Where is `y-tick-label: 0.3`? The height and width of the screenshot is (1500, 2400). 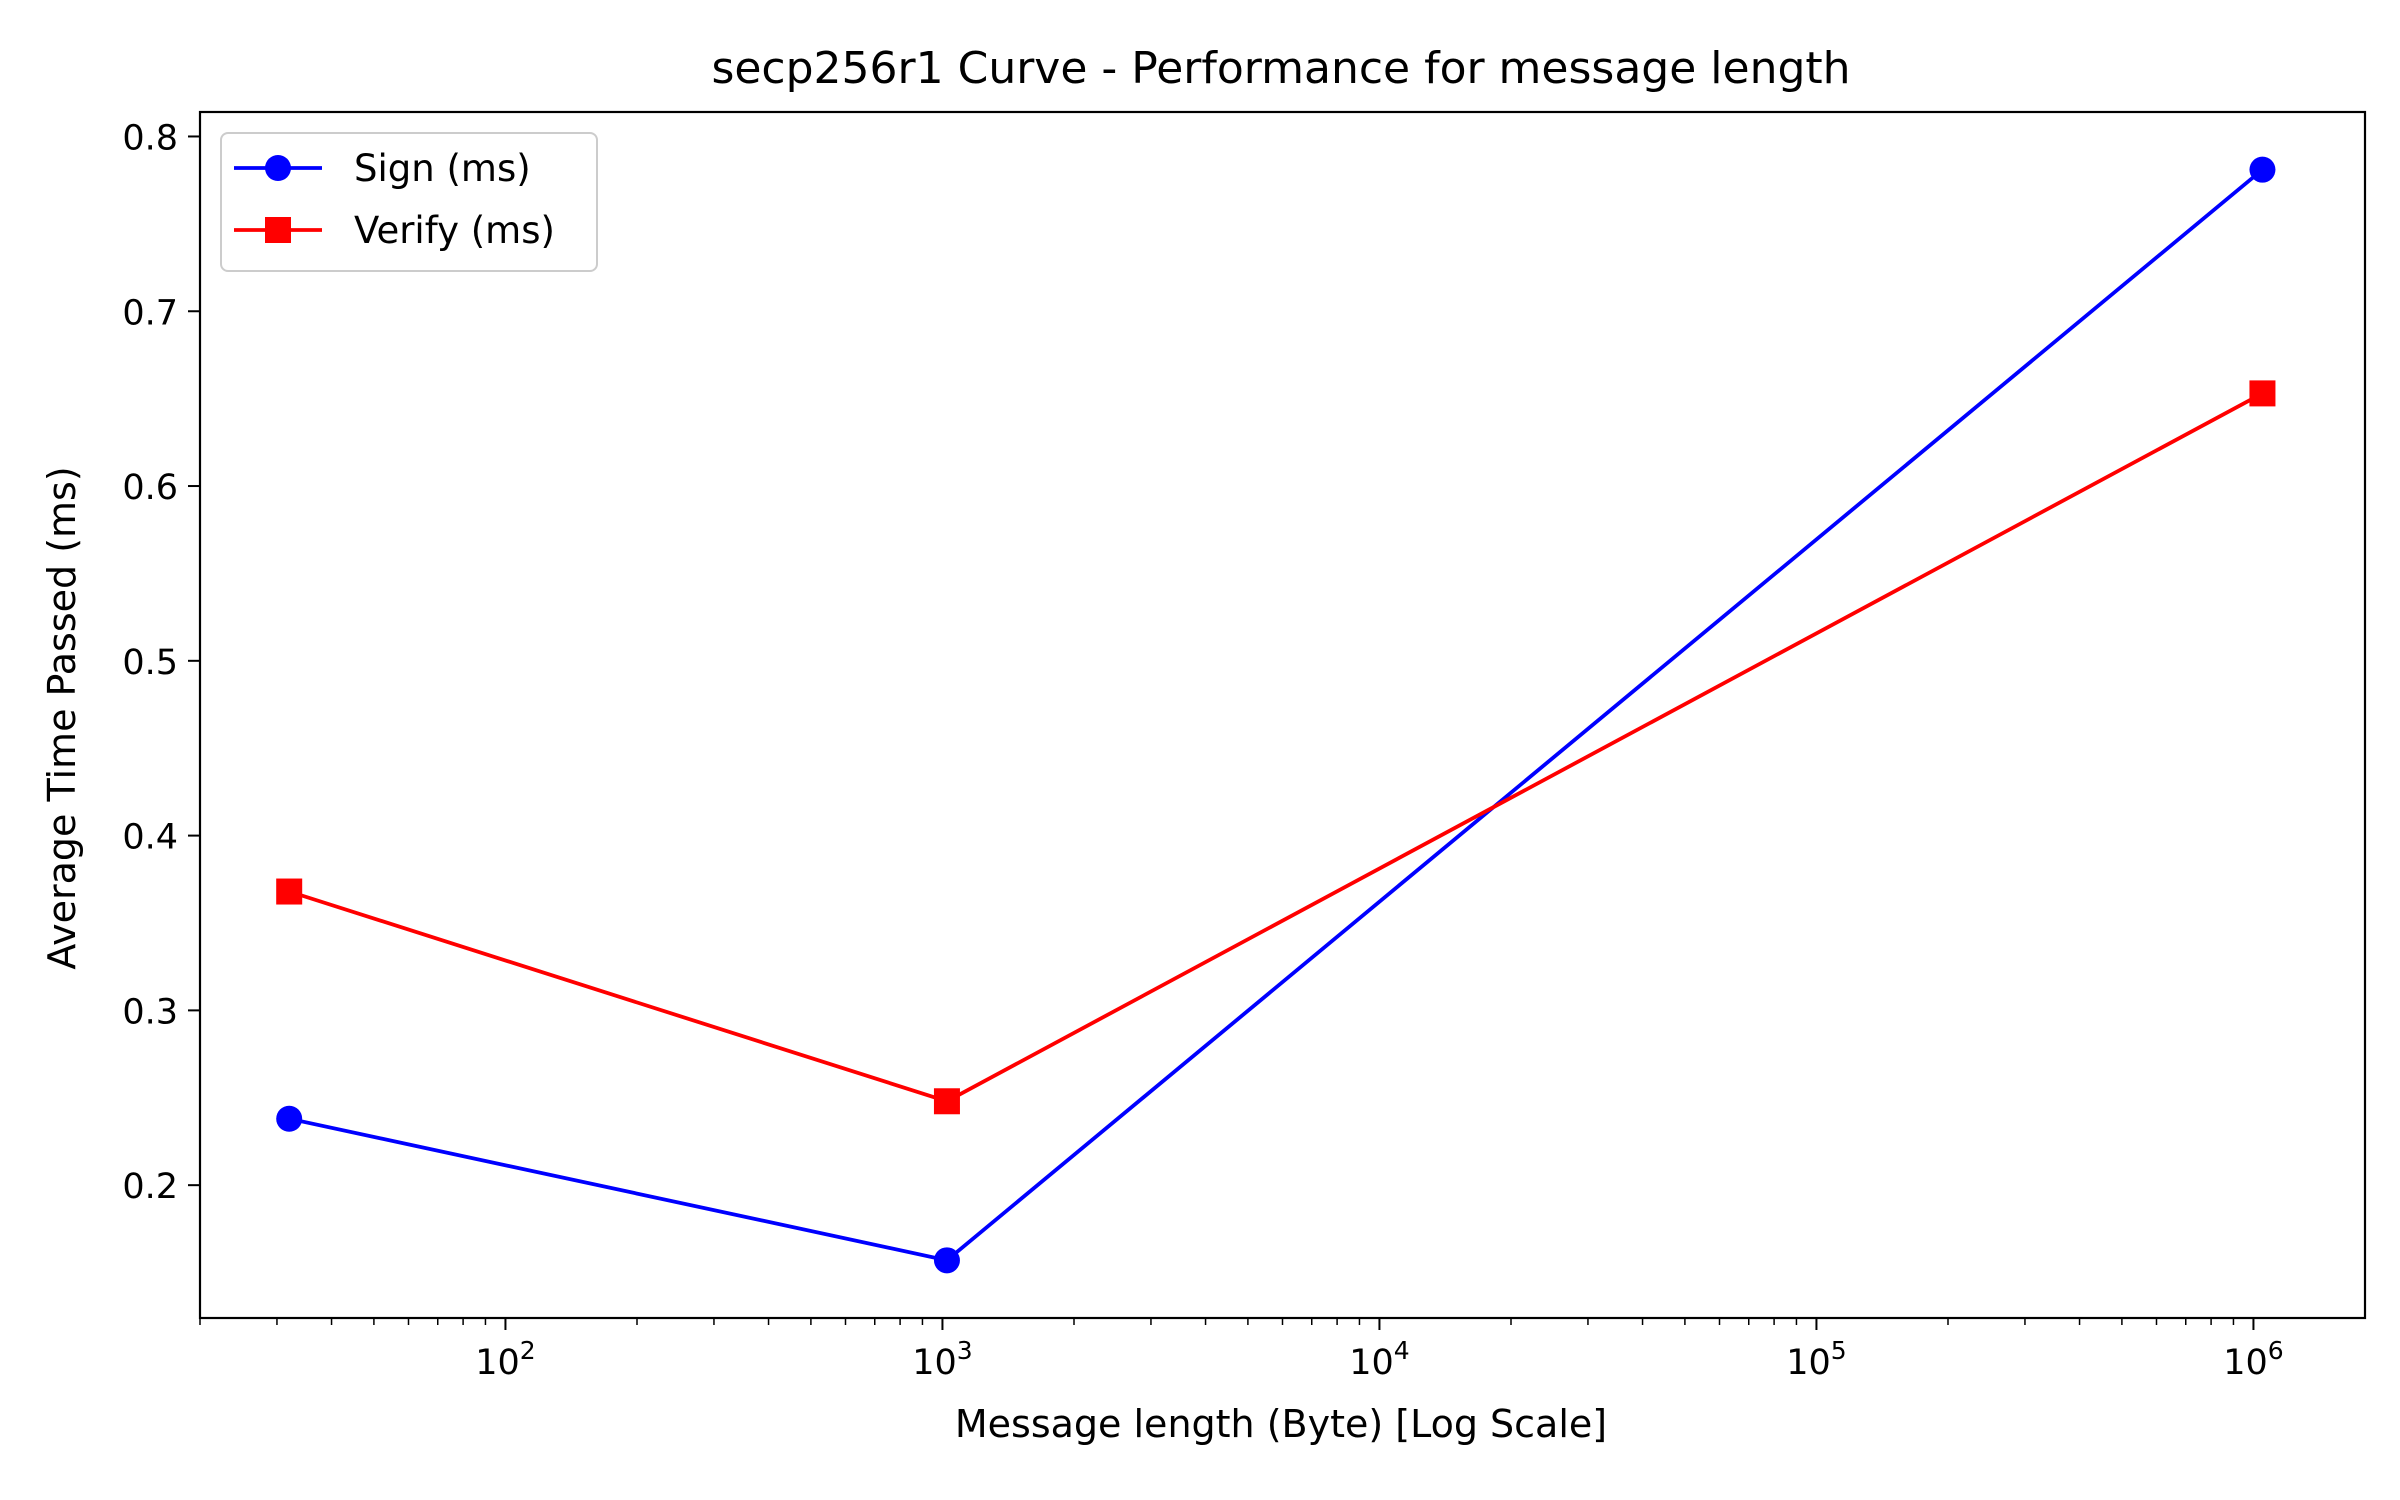 y-tick-label: 0.3 is located at coordinates (150, 1012).